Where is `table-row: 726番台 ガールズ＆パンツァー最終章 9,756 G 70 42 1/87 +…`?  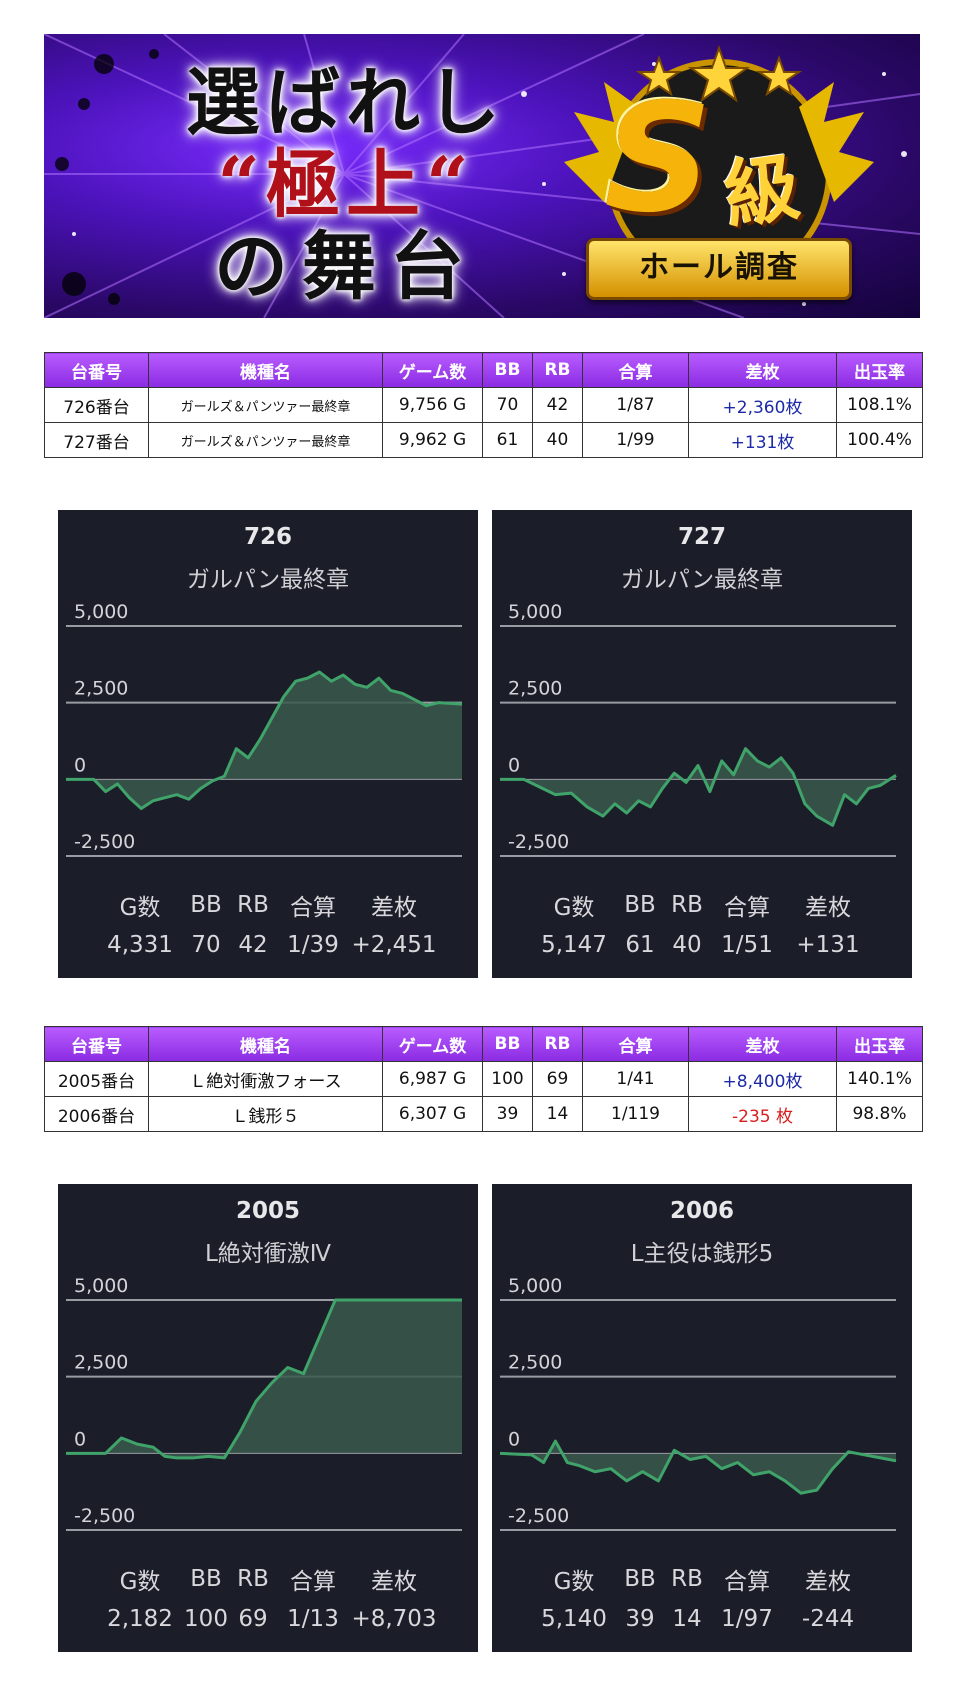 table-row: 726番台 ガールズ＆パンツァー最終章 9,756 G 70 42 1/87 +… is located at coordinates (483, 405).